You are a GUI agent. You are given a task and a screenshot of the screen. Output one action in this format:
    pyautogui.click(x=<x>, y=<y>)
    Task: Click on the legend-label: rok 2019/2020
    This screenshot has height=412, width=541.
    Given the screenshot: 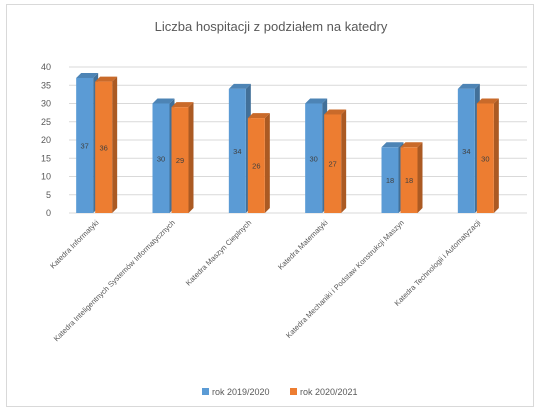 What is the action you would take?
    pyautogui.click(x=241, y=392)
    